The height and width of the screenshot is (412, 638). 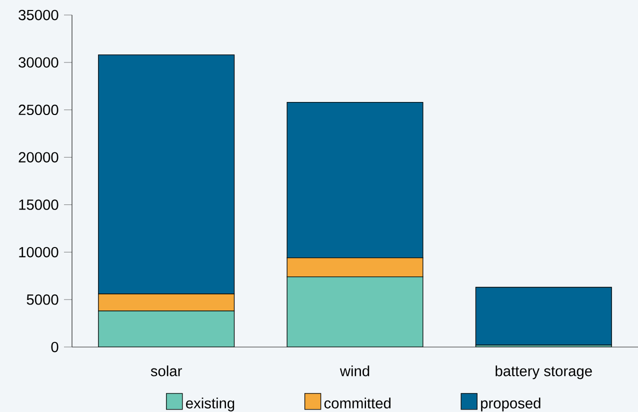 I want to click on x-tick-label: wind, so click(x=355, y=370).